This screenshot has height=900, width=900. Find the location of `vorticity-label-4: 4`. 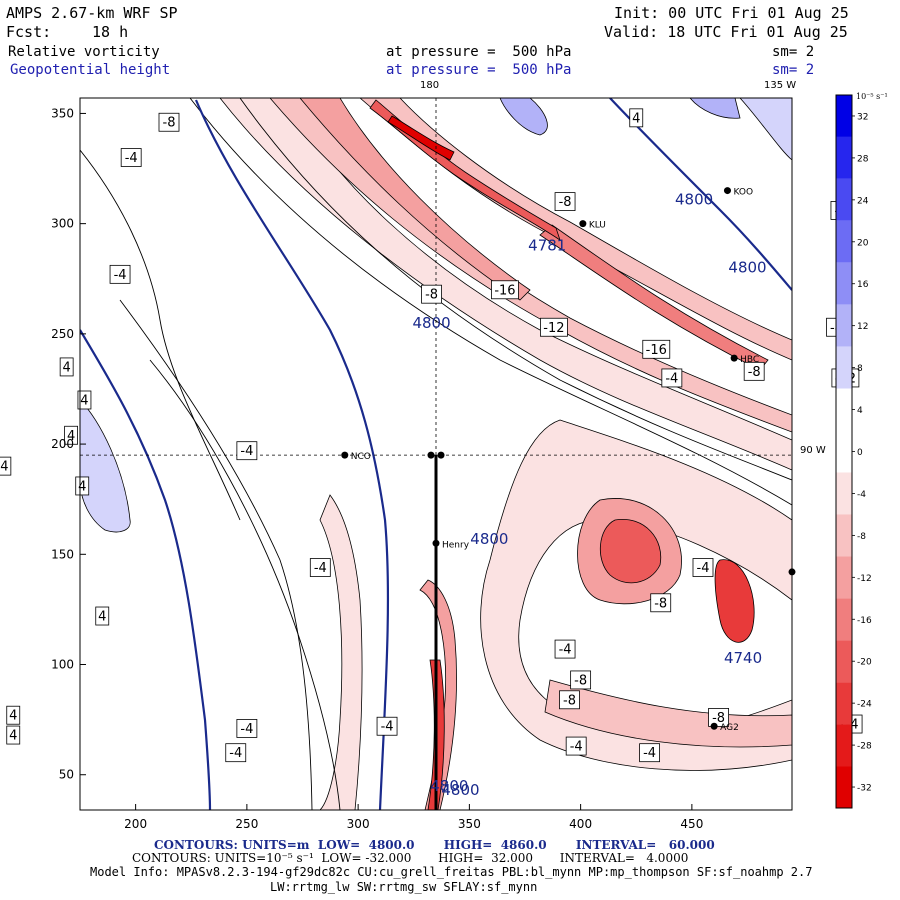

vorticity-label-4: 4 is located at coordinates (84, 400).